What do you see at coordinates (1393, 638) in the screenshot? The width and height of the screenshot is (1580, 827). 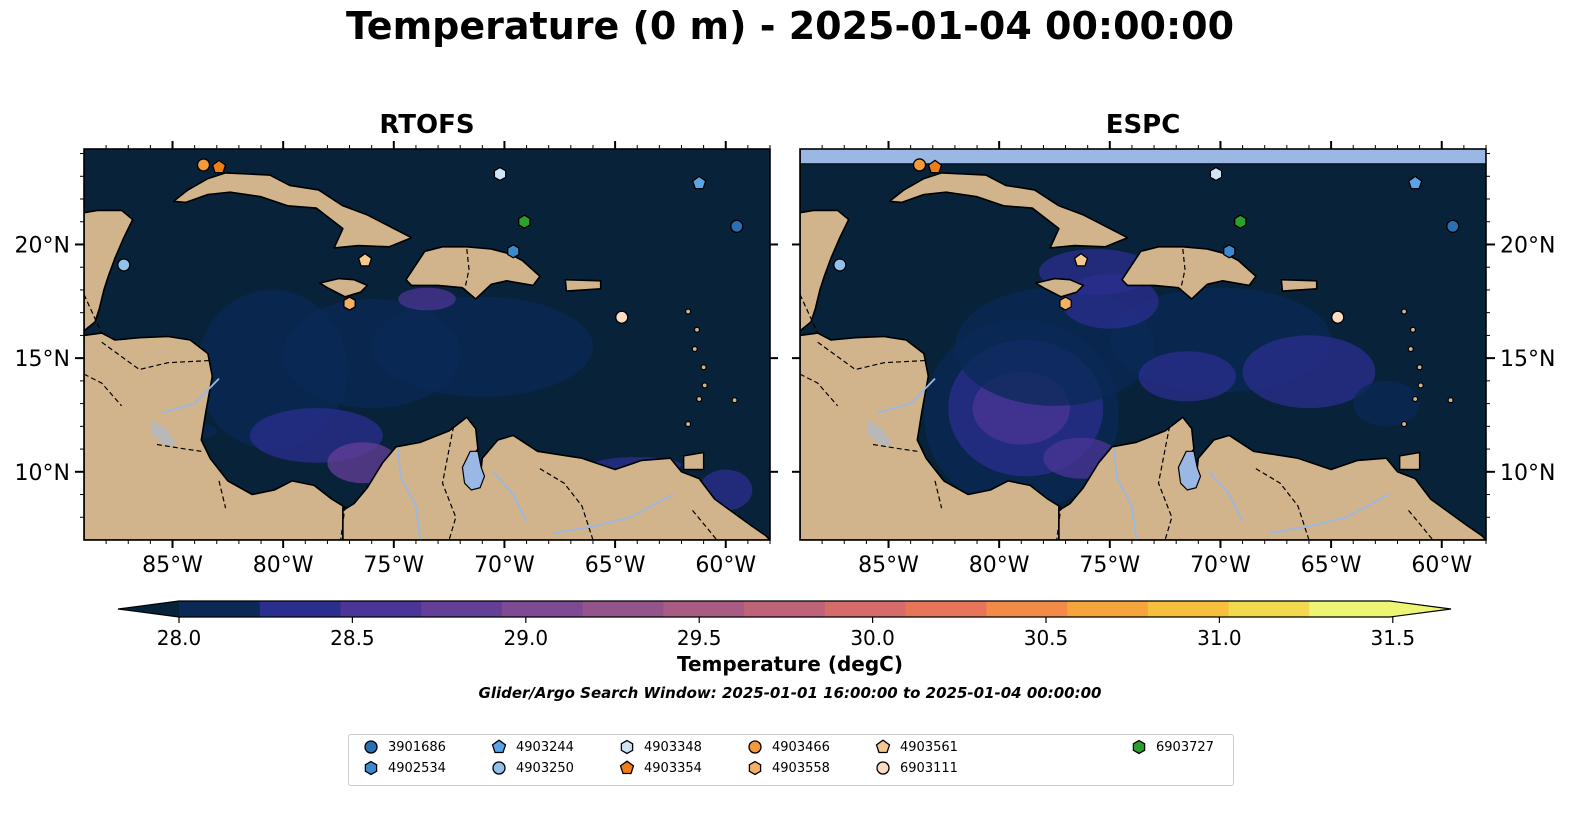 I see `colorbar-tick-label: 31.5` at bounding box center [1393, 638].